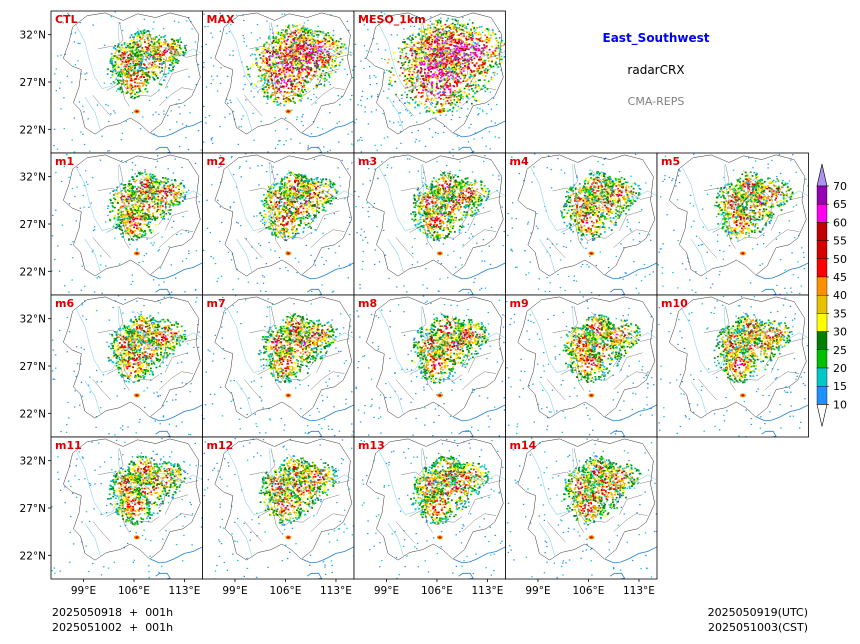 Image resolution: width=860 pixels, height=644 pixels. What do you see at coordinates (278, 366) in the screenshot?
I see `panel-m7: m7` at bounding box center [278, 366].